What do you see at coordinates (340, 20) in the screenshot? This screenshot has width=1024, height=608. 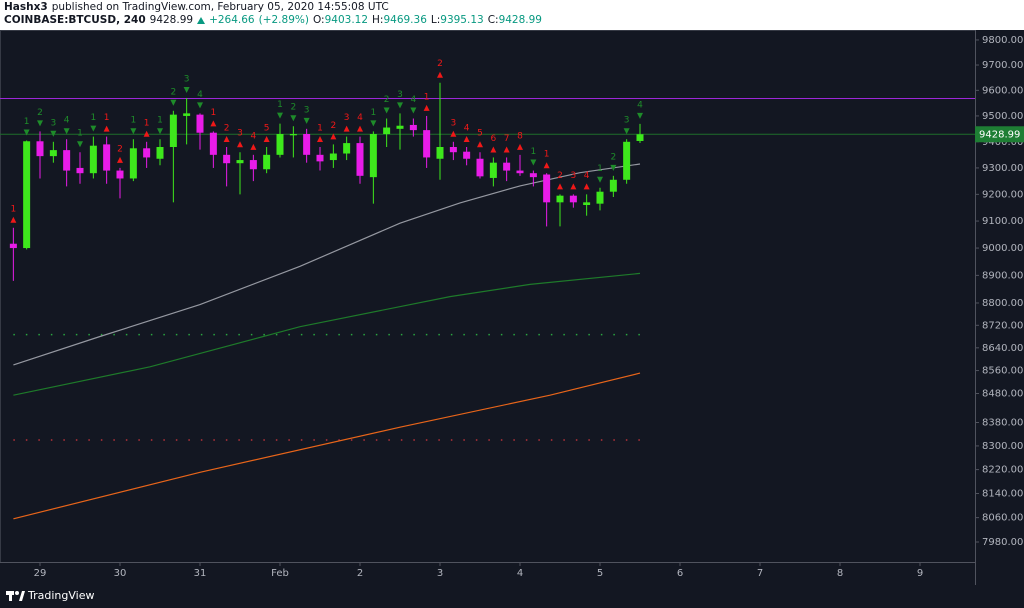 I see `ohlc-field: O:9403.12` at bounding box center [340, 20].